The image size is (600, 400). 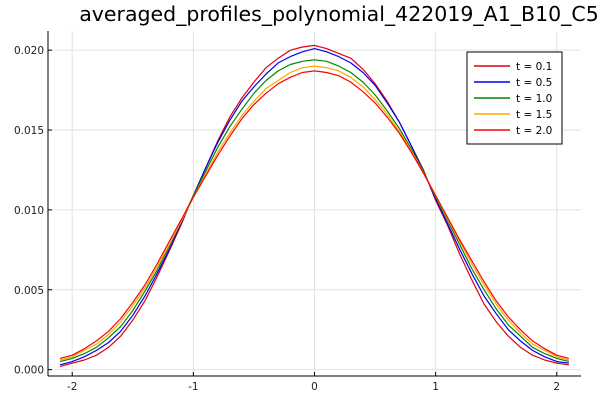 What do you see at coordinates (193, 387) in the screenshot?
I see `x-tick-label: -1` at bounding box center [193, 387].